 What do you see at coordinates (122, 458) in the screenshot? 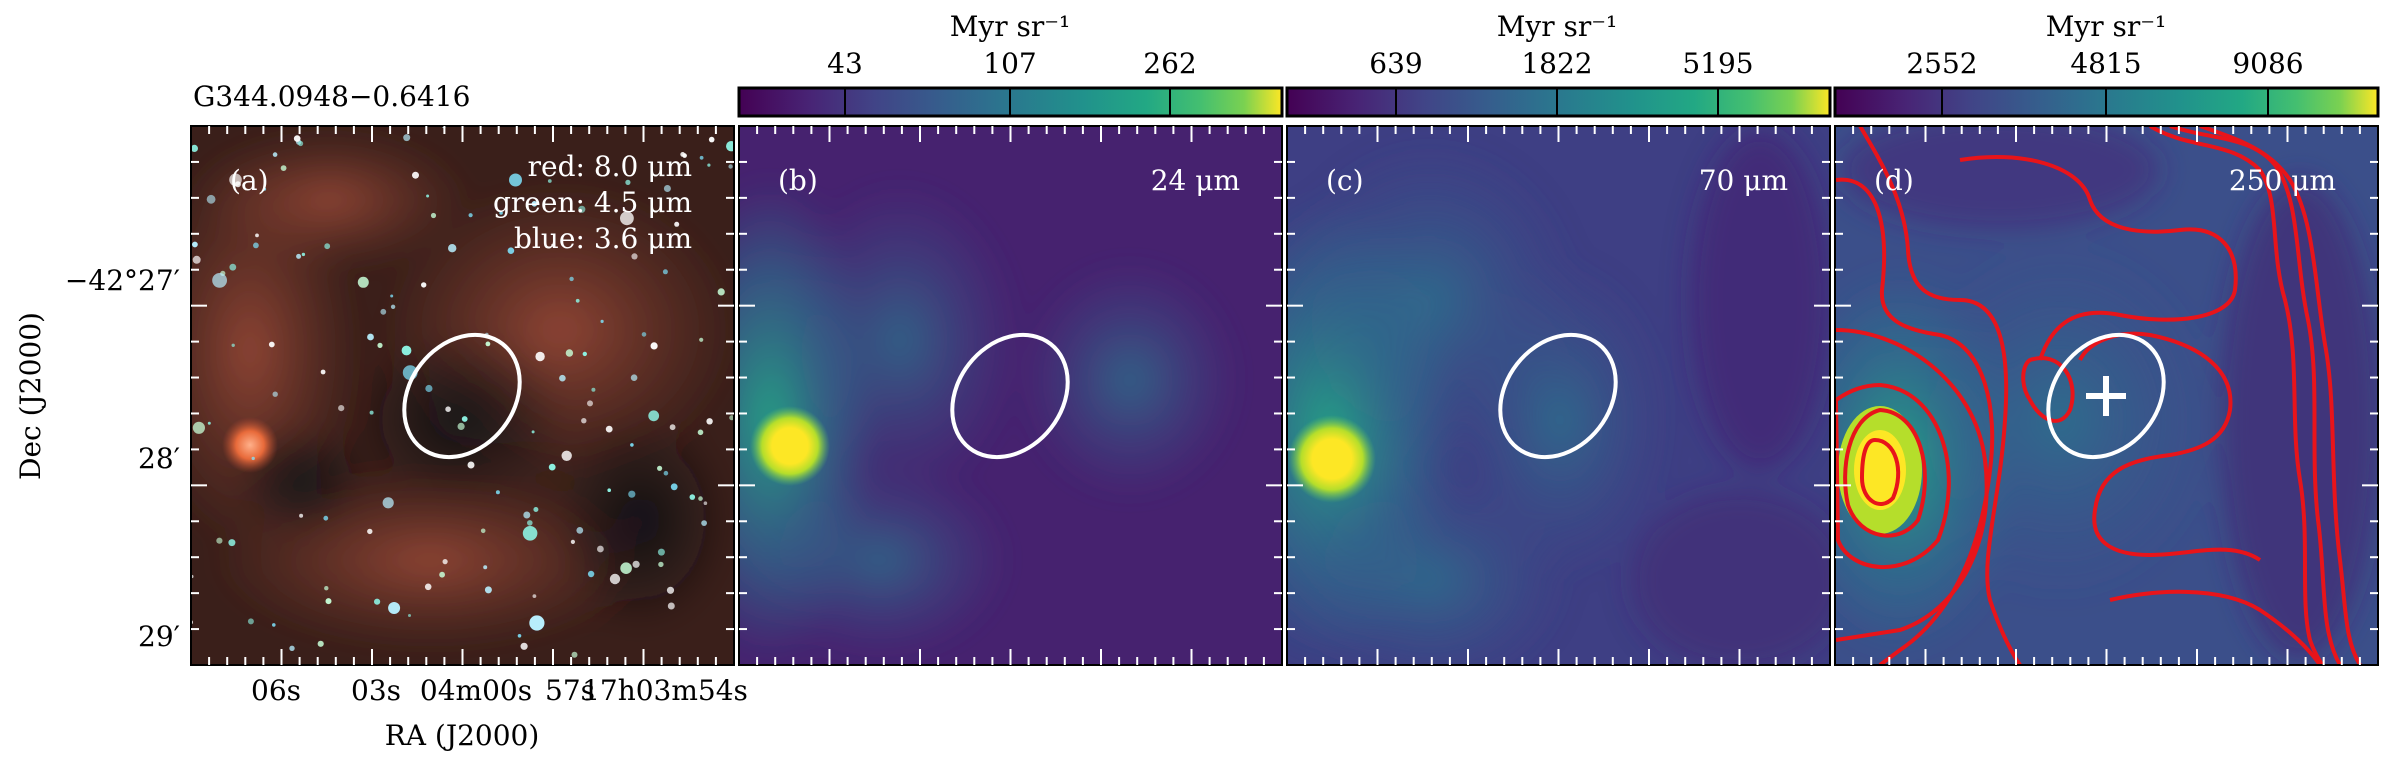
I see `y-axis-ticks: −42°27′ 28′ 29′` at bounding box center [122, 458].